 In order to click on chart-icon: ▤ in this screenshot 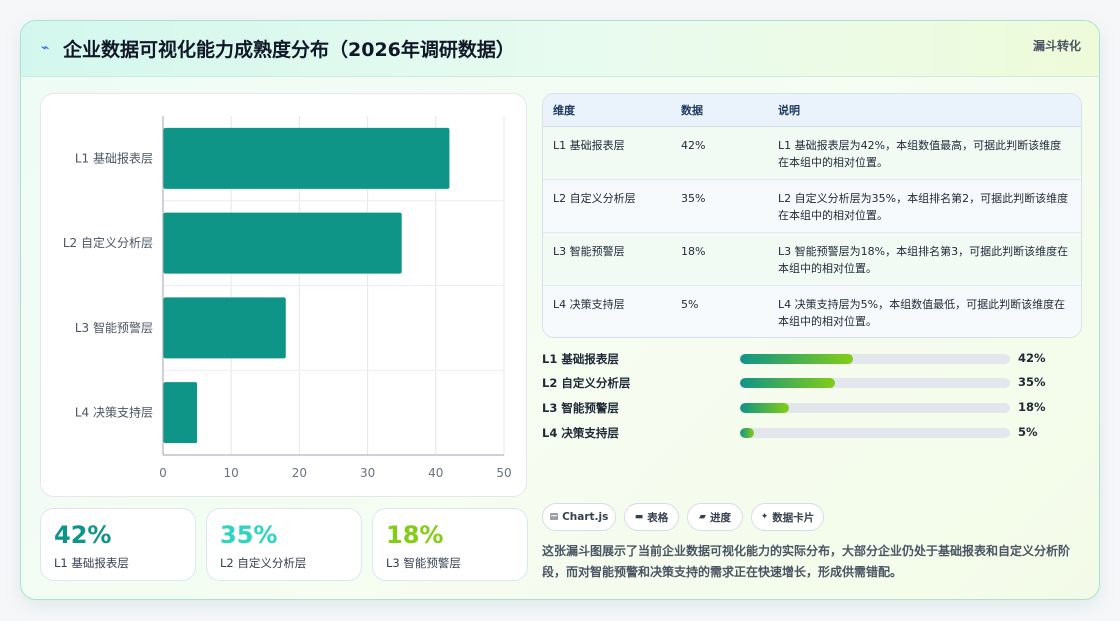, I will do `click(554, 517)`.